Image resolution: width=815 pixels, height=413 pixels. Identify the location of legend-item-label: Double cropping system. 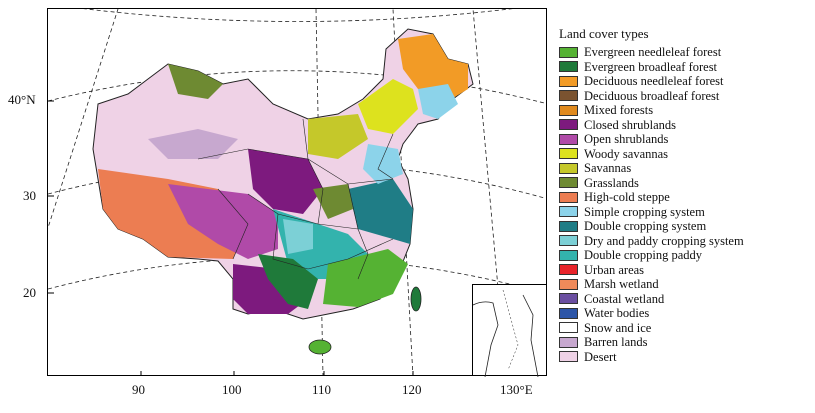
(645, 226).